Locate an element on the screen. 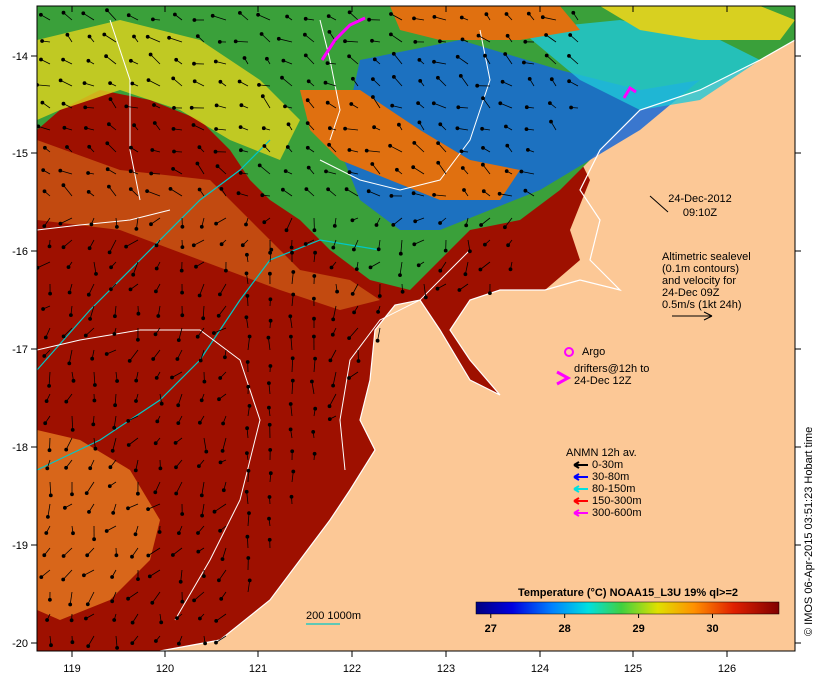 The width and height of the screenshot is (820, 680). anmn-arrowhead-icon is located at coordinates (576, 501).